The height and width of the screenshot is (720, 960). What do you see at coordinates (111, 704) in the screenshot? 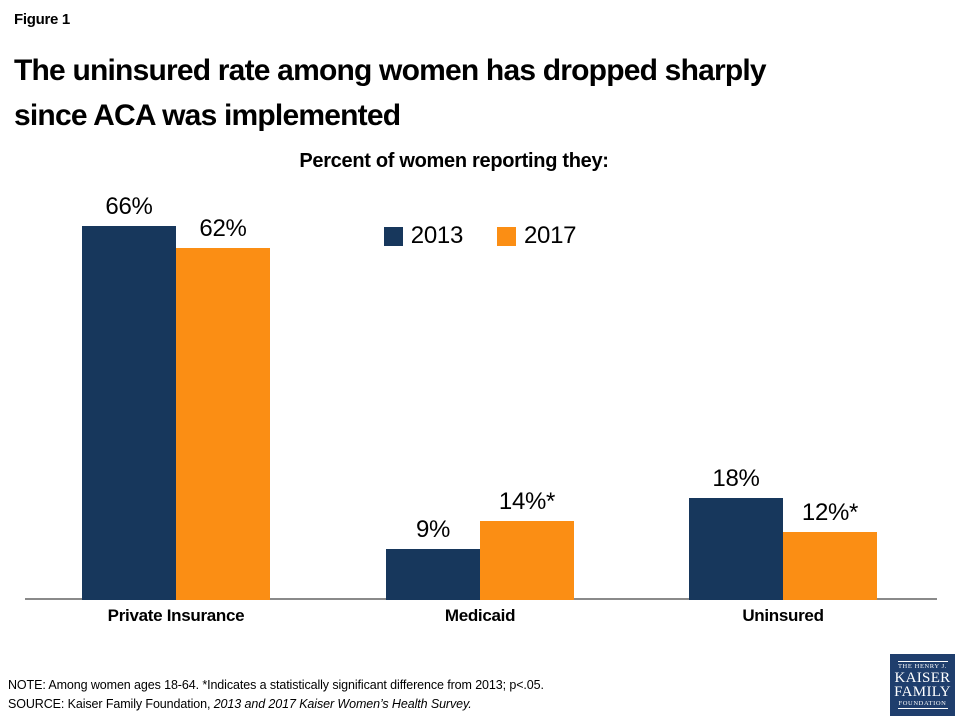
I see `source-text: SOURCE: Kaiser Family Foundation,` at bounding box center [111, 704].